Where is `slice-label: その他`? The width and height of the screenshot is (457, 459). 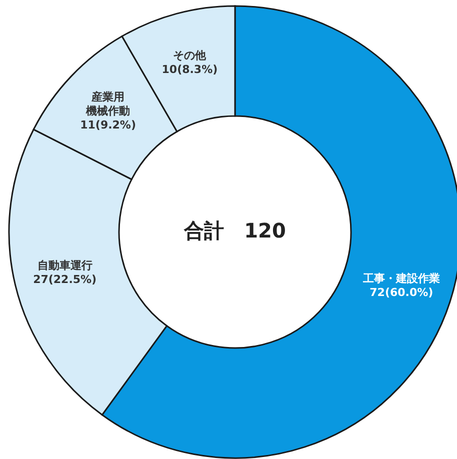
slice-label: その他 is located at coordinates (190, 55).